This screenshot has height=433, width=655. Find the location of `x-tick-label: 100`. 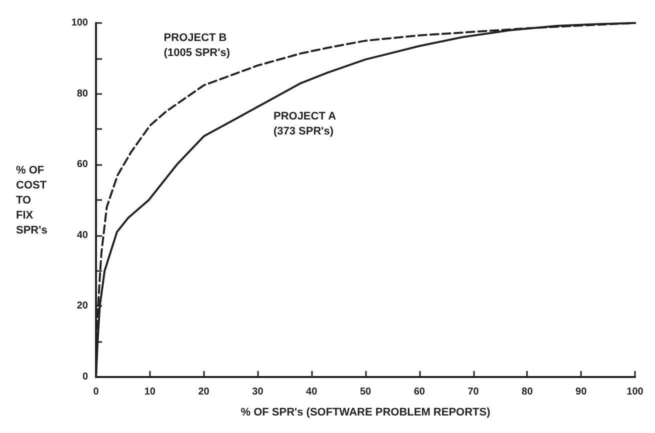

x-tick-label: 100 is located at coordinates (635, 392).